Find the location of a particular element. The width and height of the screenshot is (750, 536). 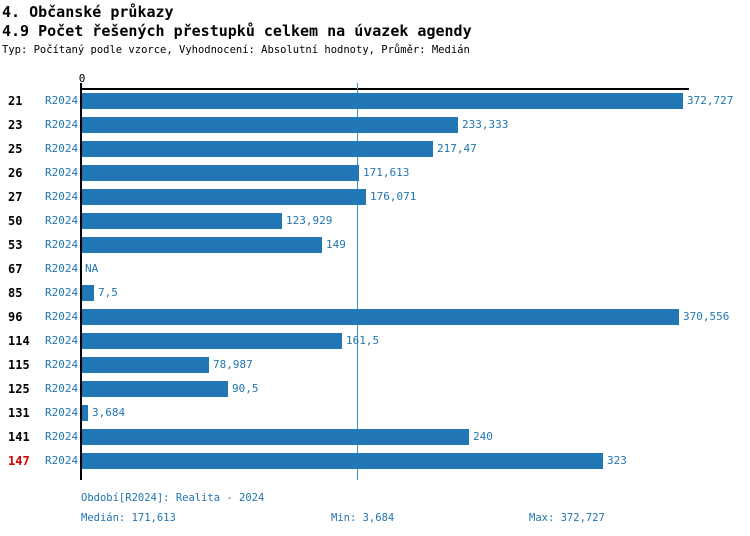

bar-value-label: 240 is located at coordinates (483, 436).